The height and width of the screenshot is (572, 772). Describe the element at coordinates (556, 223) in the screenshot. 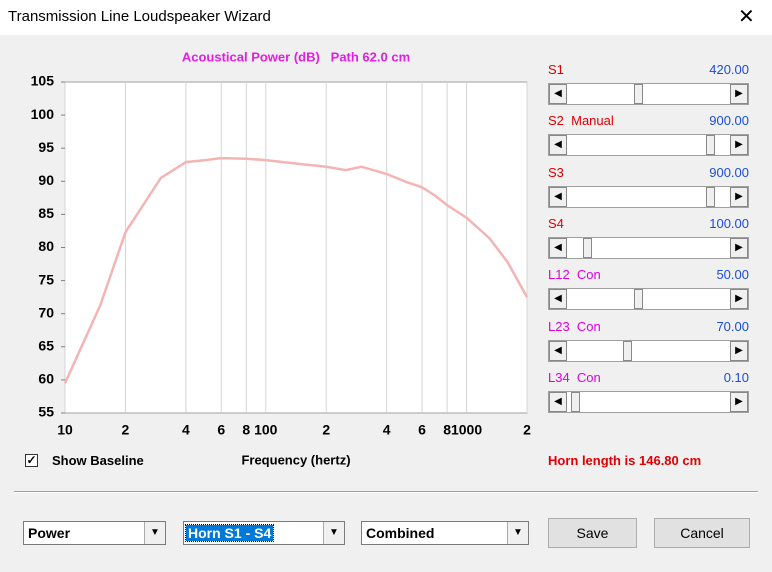

I see `slider-label: S4` at that location.